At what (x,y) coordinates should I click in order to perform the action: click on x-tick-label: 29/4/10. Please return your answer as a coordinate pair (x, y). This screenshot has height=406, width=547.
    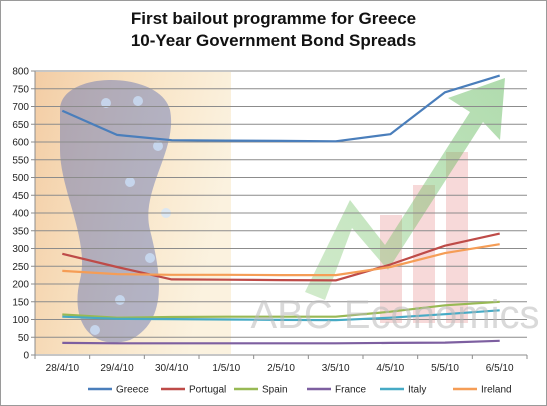
    Looking at the image, I should click on (117, 368).